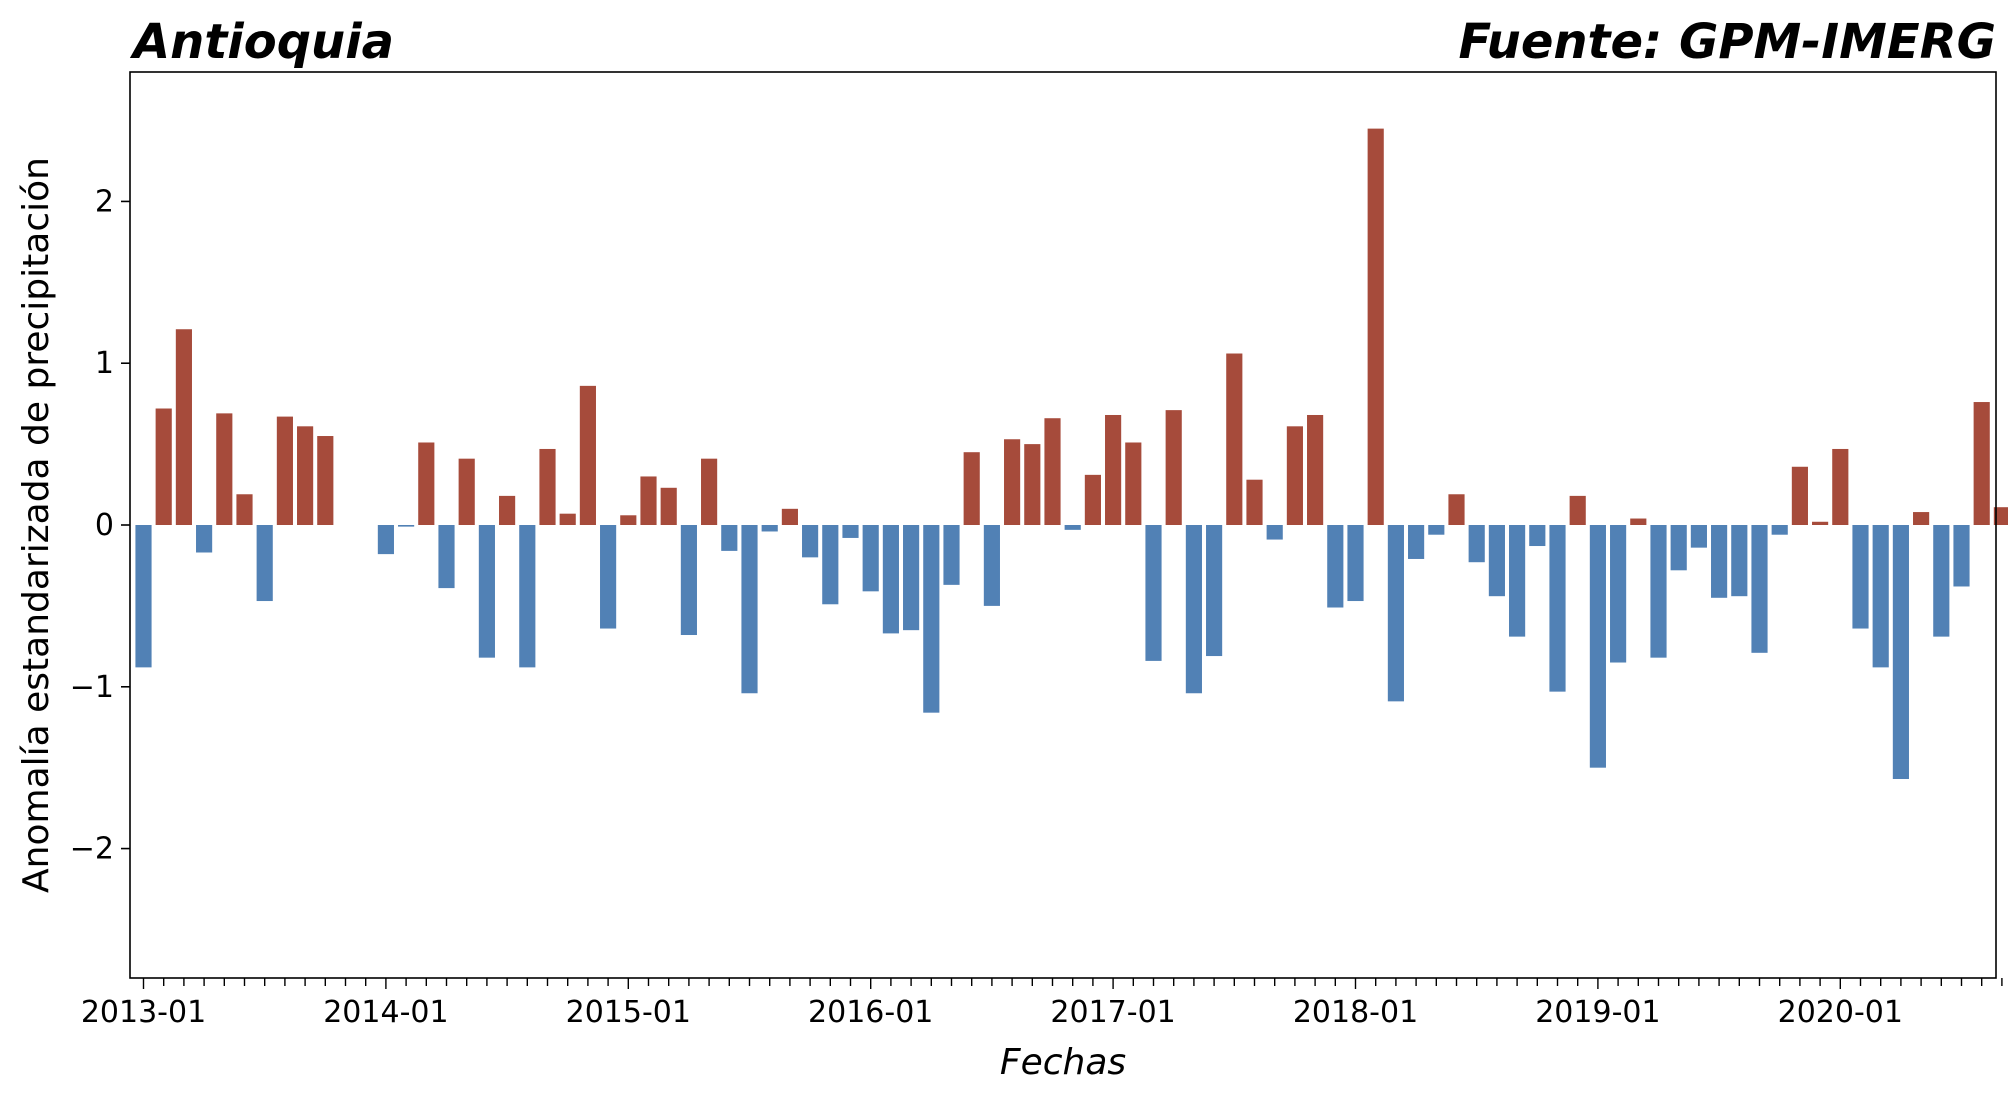  Describe the element at coordinates (1112, 1012) in the screenshot. I see `x-tick-label: 2017-01` at that location.